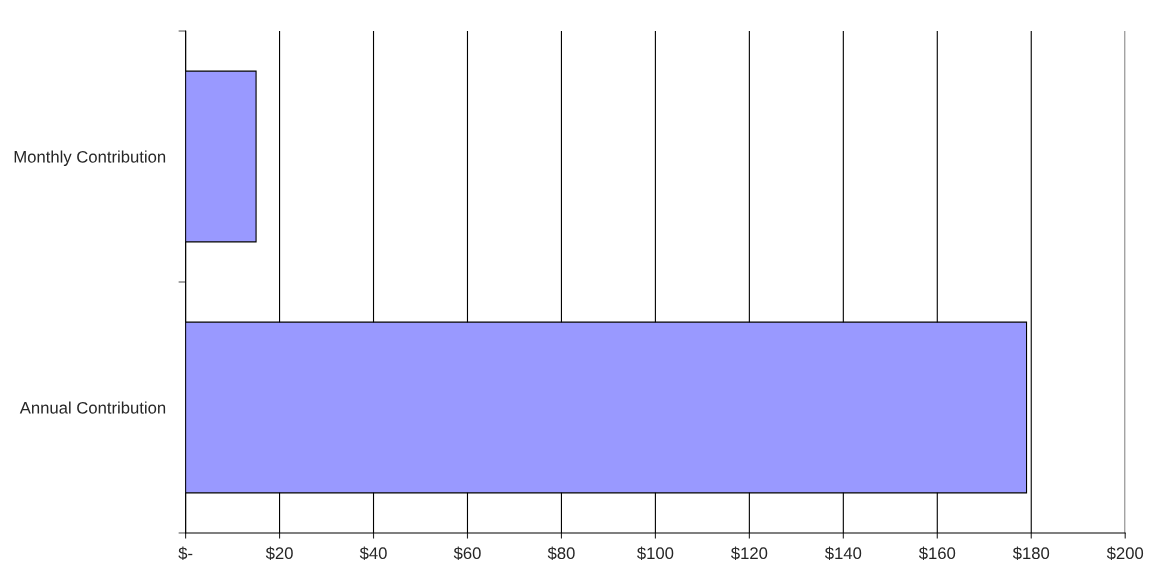 The image size is (1160, 564). I want to click on x-tick-label: $180, so click(1031, 553).